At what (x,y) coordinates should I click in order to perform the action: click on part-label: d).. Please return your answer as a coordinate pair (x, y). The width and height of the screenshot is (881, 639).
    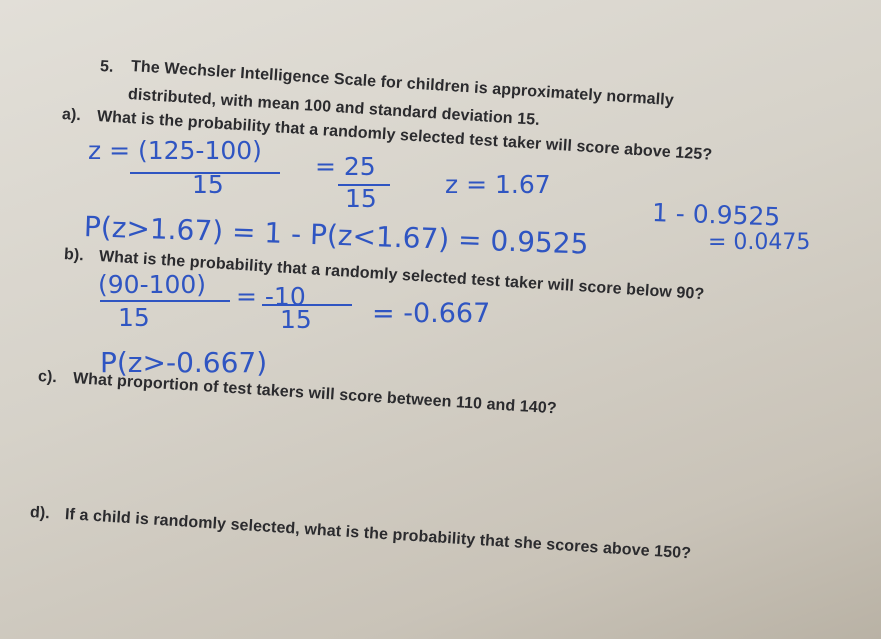
    Looking at the image, I should click on (40, 513).